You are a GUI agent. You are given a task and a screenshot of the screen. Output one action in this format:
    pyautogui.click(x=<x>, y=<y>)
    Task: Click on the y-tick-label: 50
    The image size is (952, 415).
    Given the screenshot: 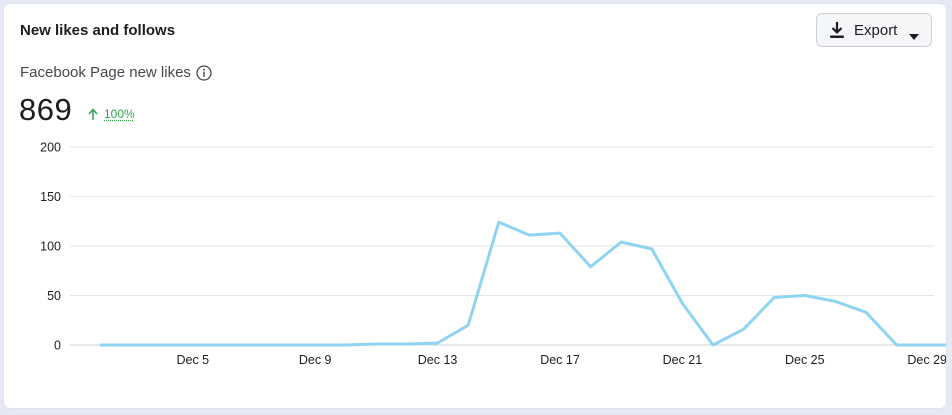 What is the action you would take?
    pyautogui.click(x=54, y=296)
    